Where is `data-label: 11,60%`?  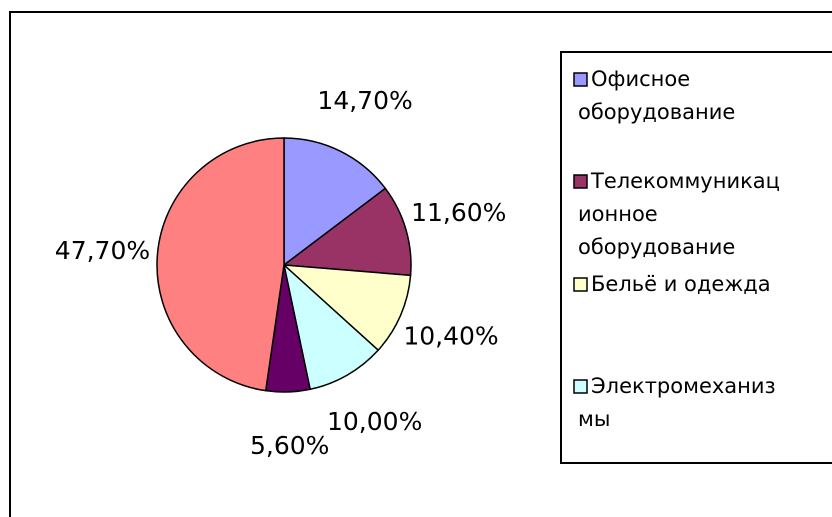
data-label: 11,60% is located at coordinates (458, 212).